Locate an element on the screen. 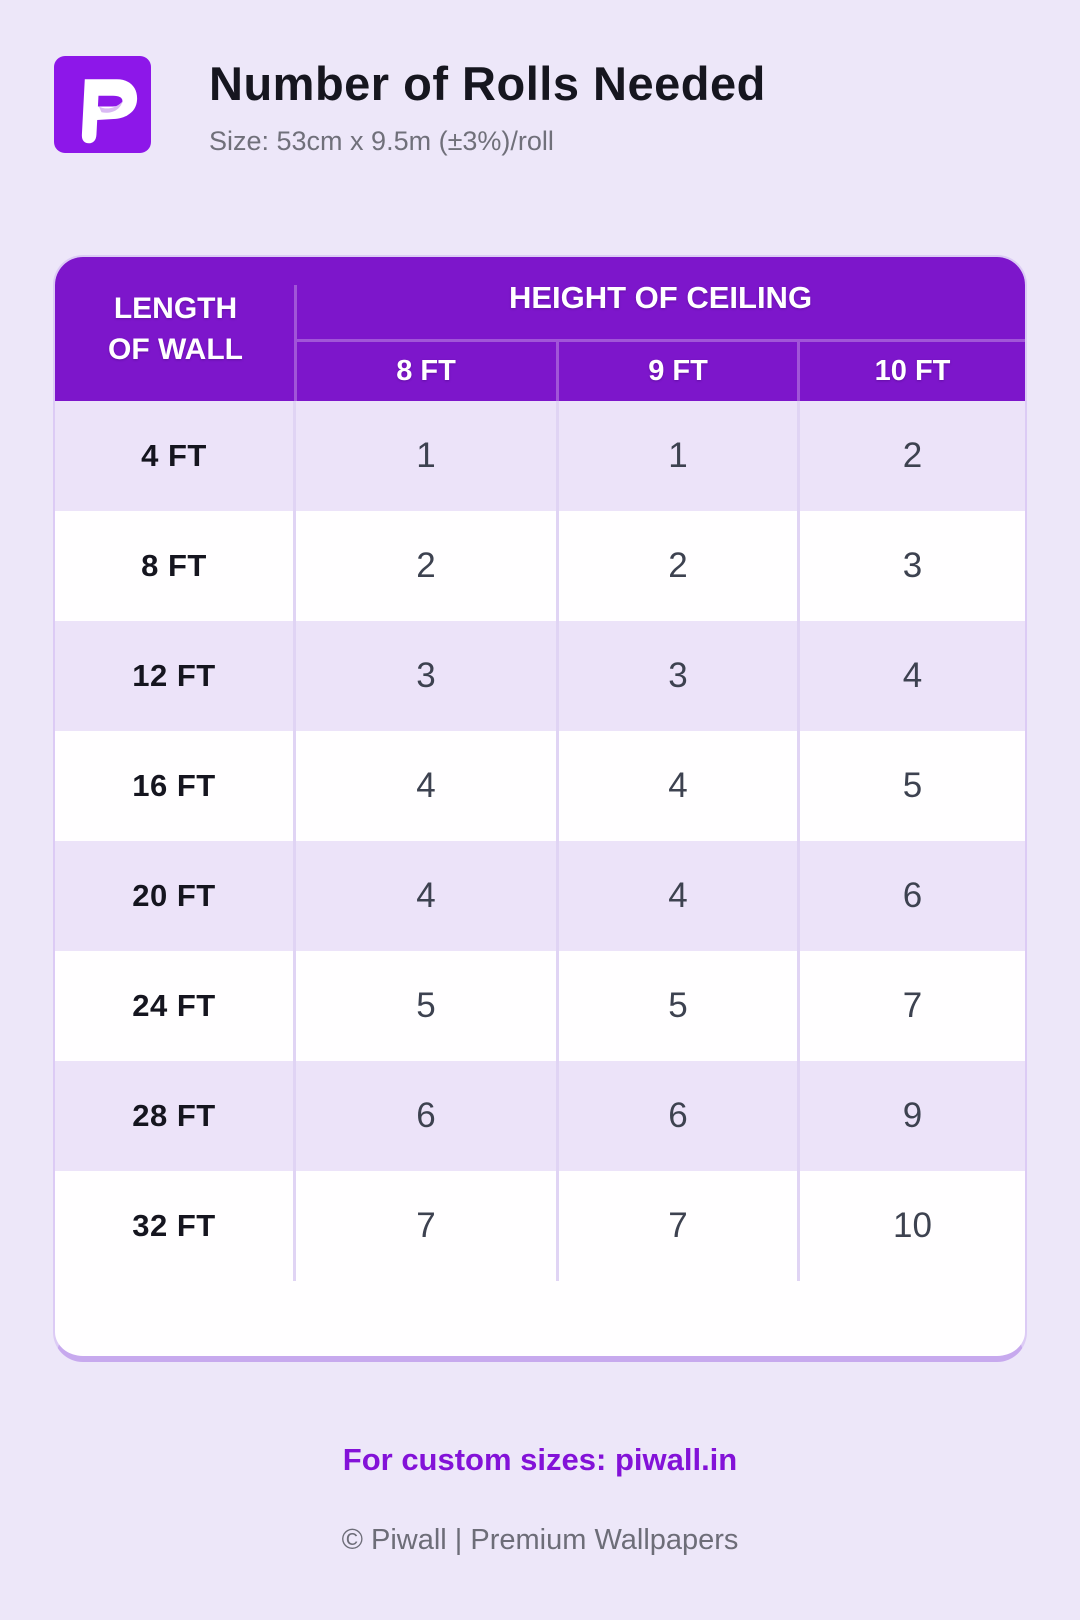 Image resolution: width=1080 pixels, height=1620 pixels. page-subtitle: Size: 53cm x 9.5m (±3%)/roll is located at coordinates (381, 140).